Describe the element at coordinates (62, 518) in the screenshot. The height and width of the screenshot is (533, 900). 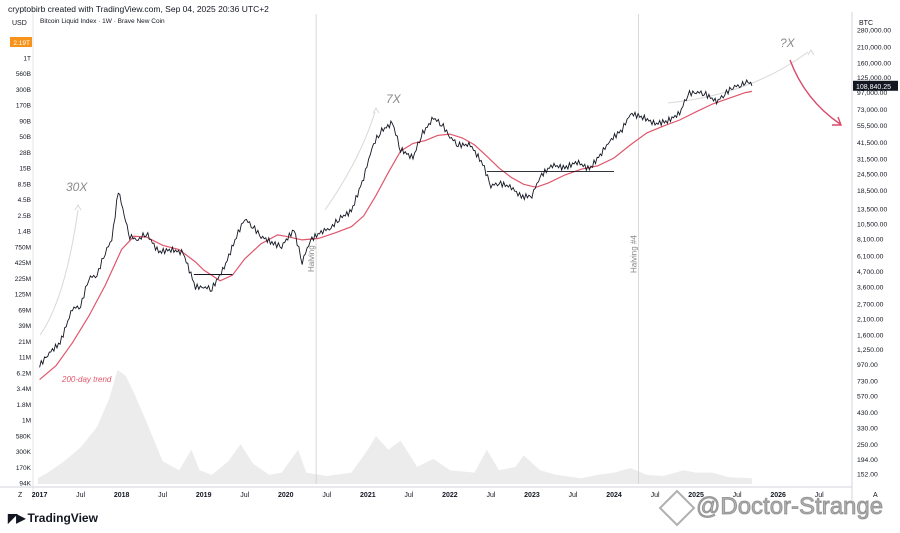
I see `tradingview-logo-text: TradingView` at that location.